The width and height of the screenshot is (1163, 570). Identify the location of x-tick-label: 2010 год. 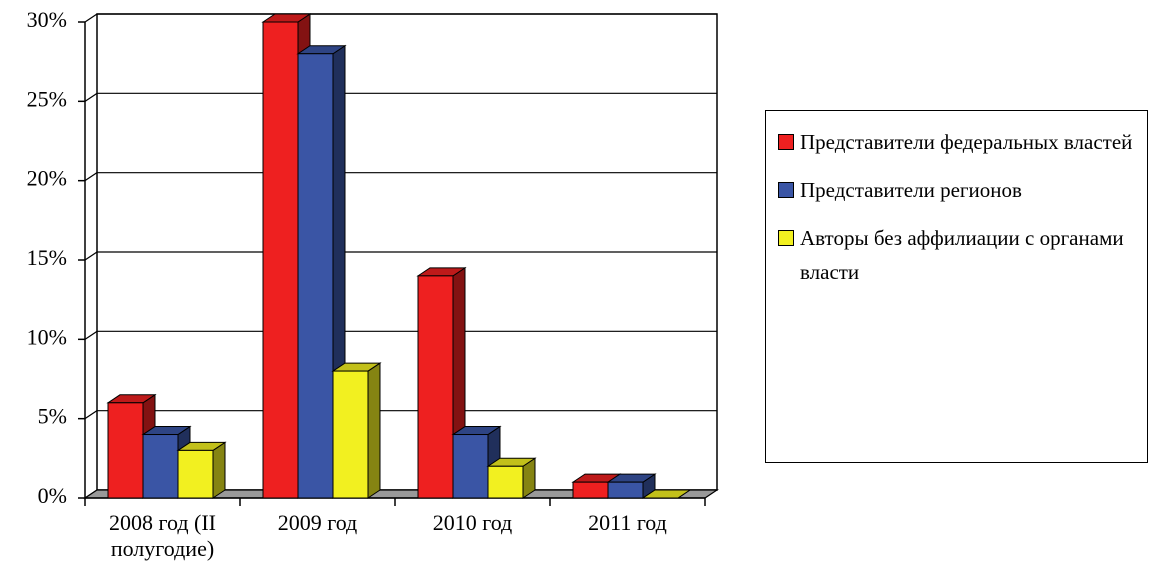
(472, 522).